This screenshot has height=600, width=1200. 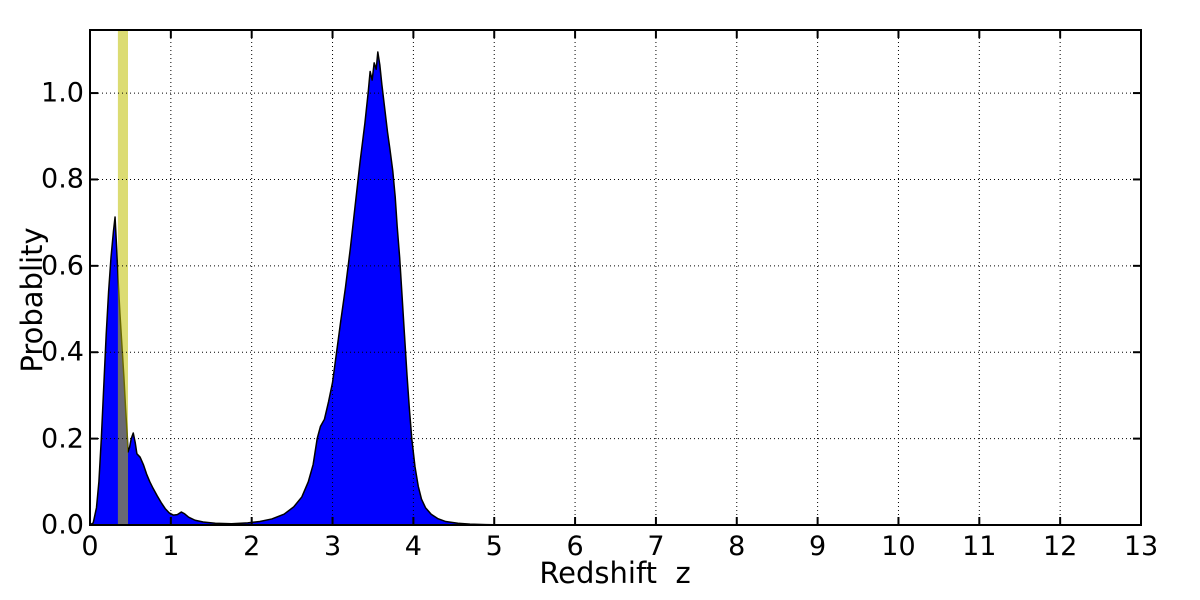 I want to click on x-tick-label: 5, so click(x=494, y=546).